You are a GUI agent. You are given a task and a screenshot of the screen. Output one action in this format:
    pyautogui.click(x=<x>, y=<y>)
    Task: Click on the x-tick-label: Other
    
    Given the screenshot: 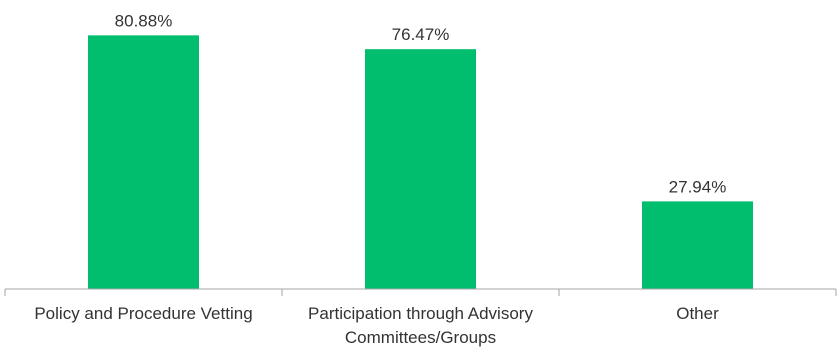 What is the action you would take?
    pyautogui.click(x=697, y=313)
    